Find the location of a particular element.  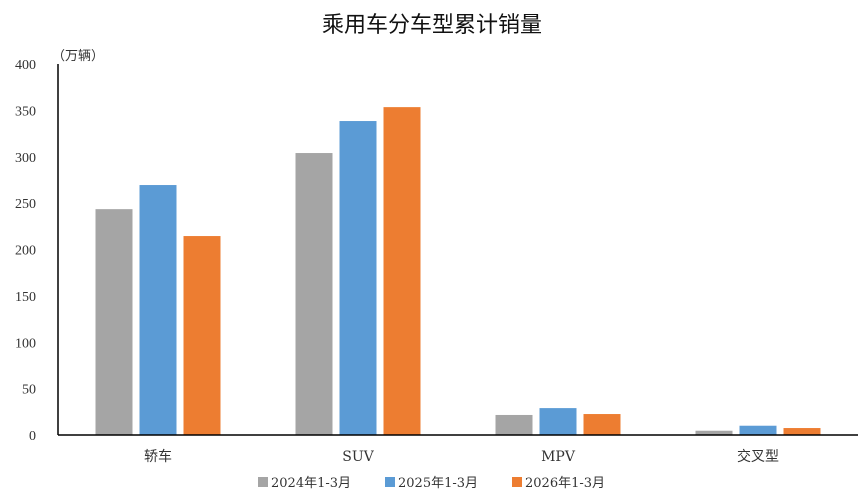

x-category-label: 轿车 is located at coordinates (158, 456).